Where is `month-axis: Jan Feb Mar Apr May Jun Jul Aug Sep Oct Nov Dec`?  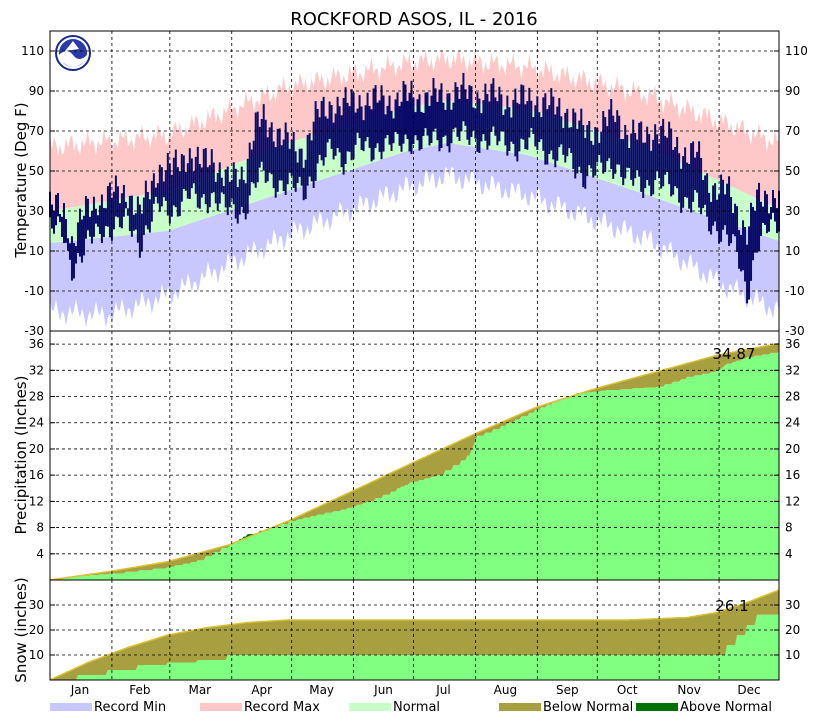
month-axis: Jan Feb Mar Apr May Jun Jul Aug Sep Oct Nov Dec is located at coordinates (415, 690).